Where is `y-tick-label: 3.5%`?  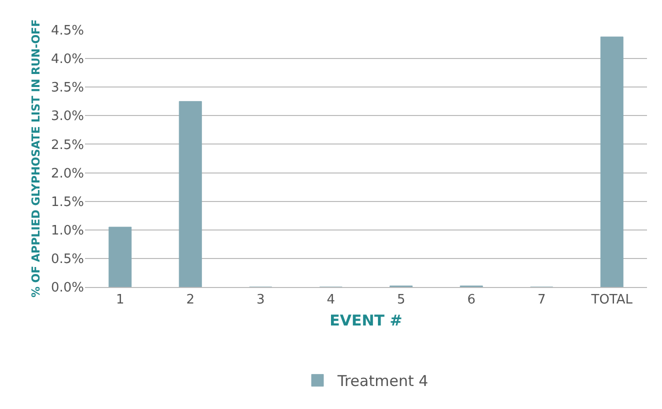 y-tick-label: 3.5% is located at coordinates (67, 88).